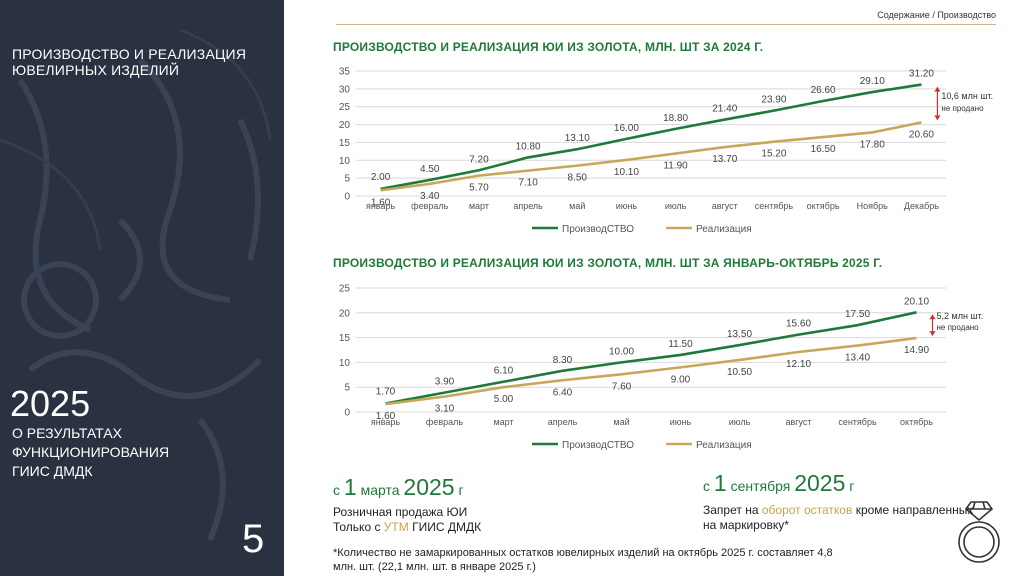 This screenshot has width=1024, height=576. Describe the element at coordinates (347, 197) in the screenshot. I see `chart1-y-tick: 0` at that location.